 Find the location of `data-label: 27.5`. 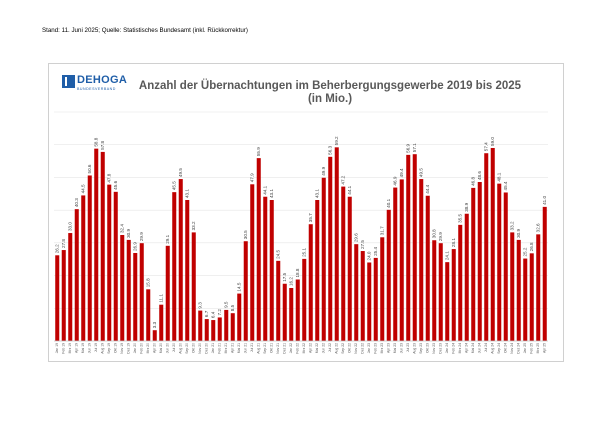

data-label: 27.5 is located at coordinates (362, 244).